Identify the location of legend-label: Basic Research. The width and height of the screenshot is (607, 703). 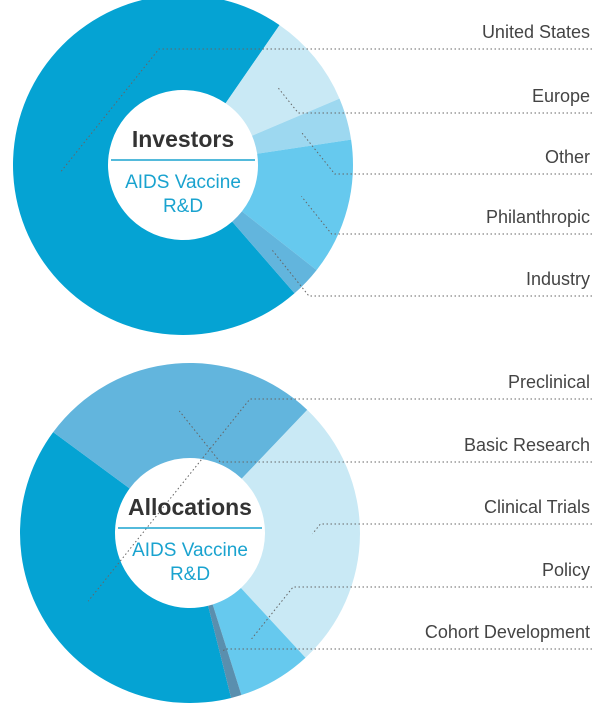
(527, 445).